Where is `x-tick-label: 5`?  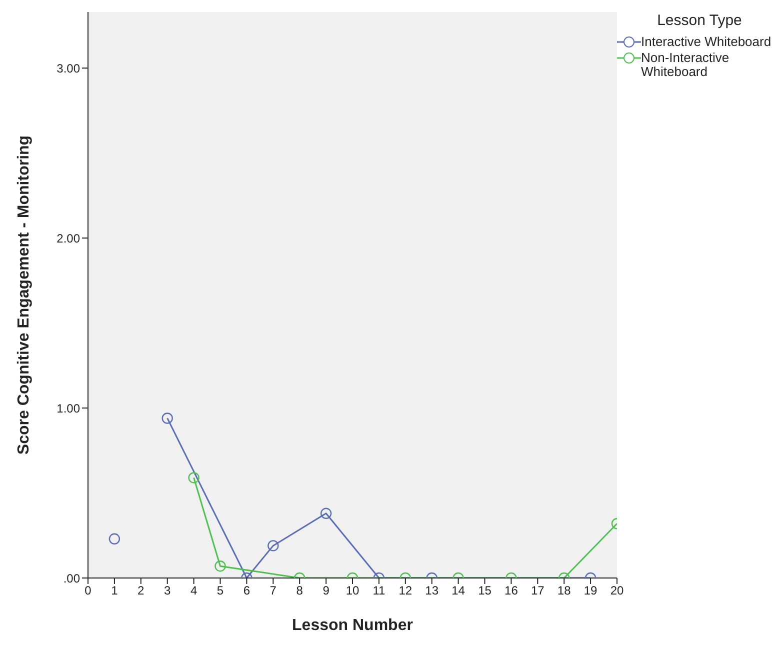
x-tick-label: 5 is located at coordinates (220, 591).